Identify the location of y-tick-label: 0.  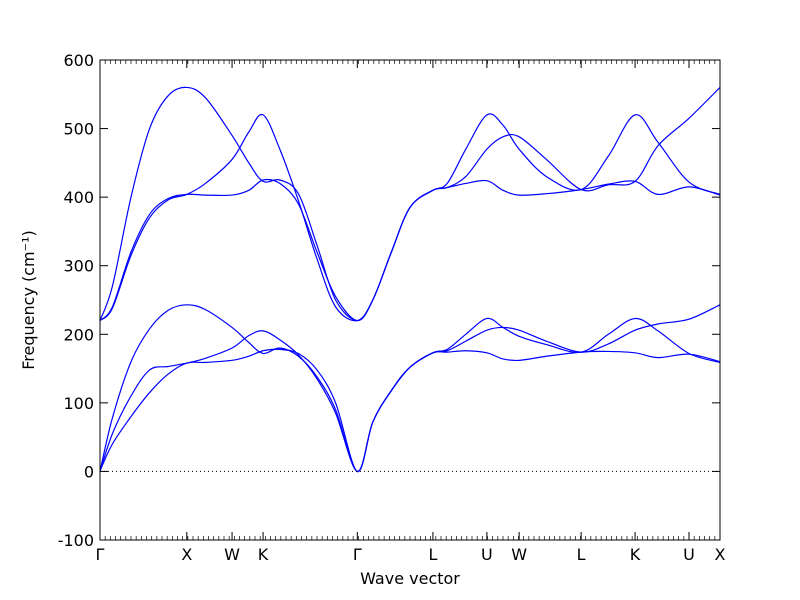
(89, 471).